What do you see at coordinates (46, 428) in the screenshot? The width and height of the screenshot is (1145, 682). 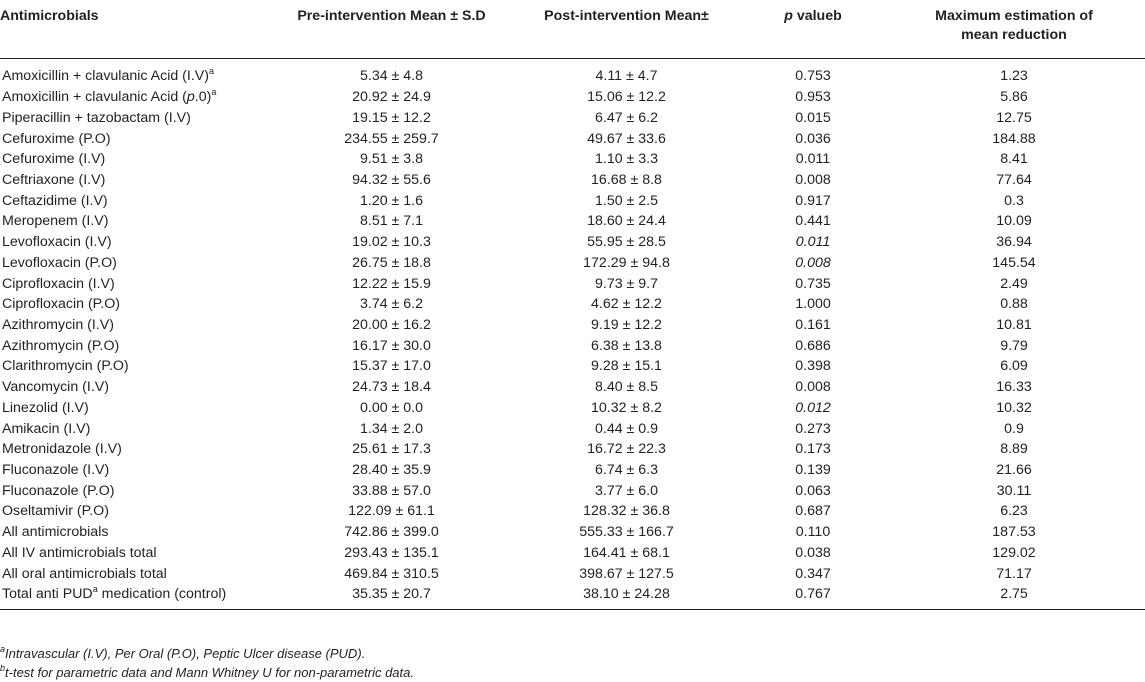 I see `antimicrobial-name: Amikacin (I.V)` at bounding box center [46, 428].